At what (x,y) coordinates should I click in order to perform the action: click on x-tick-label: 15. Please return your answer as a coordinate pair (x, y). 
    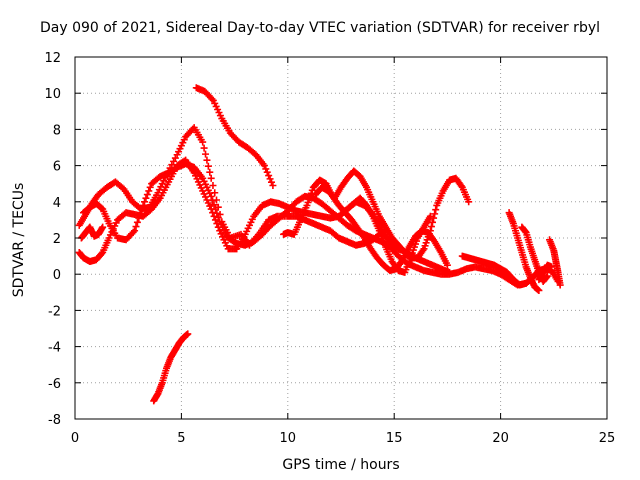
    Looking at the image, I should click on (394, 438).